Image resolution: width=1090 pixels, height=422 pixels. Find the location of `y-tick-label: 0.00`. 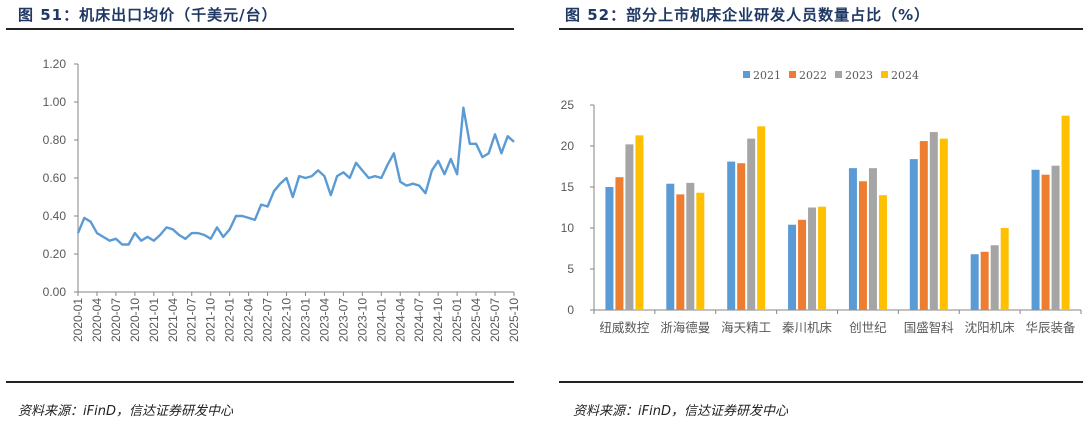

y-tick-label: 0.00 is located at coordinates (55, 292).